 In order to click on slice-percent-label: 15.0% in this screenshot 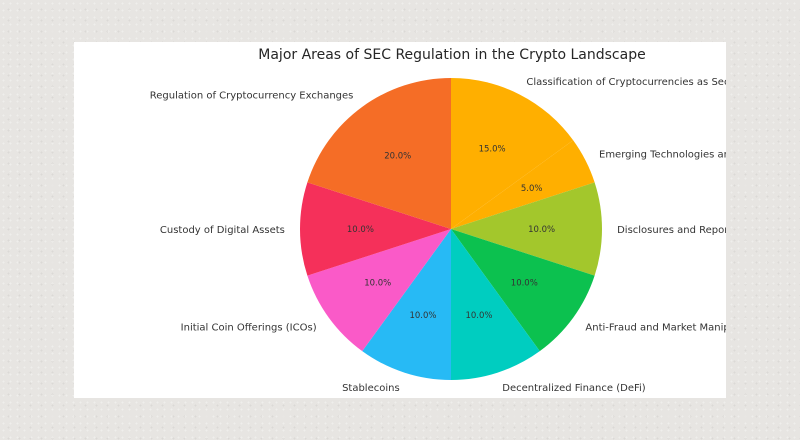, I will do `click(492, 149)`.